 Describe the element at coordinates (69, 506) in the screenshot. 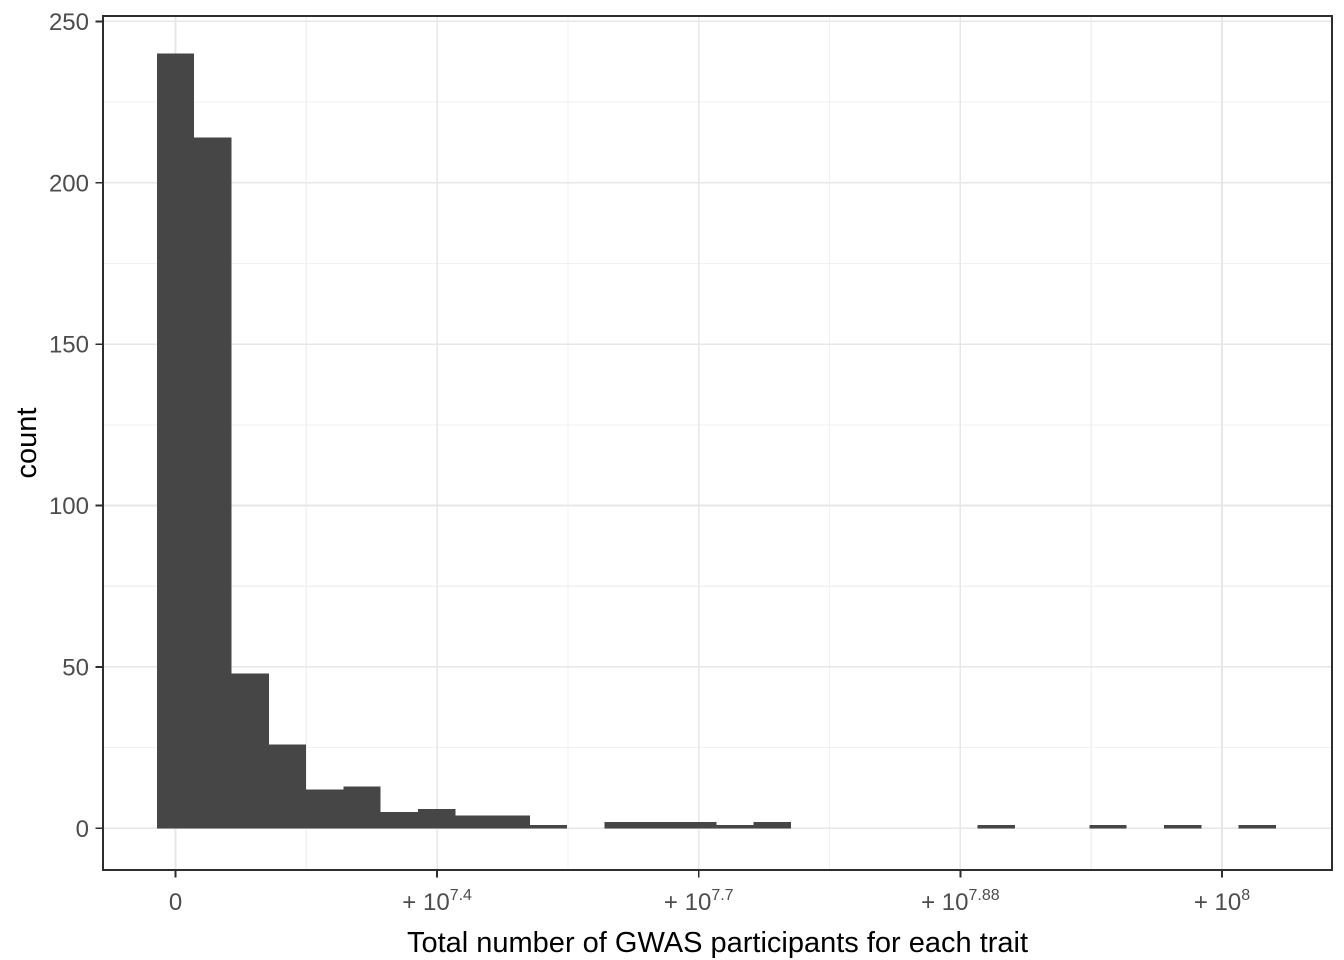

I see `y-tick-label: 100` at that location.